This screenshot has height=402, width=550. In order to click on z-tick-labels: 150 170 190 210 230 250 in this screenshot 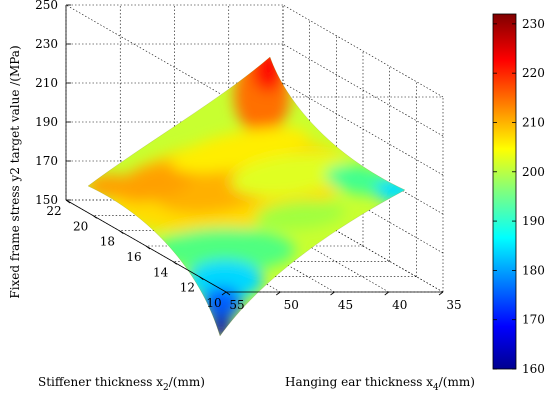, I will do `click(46, 103)`.